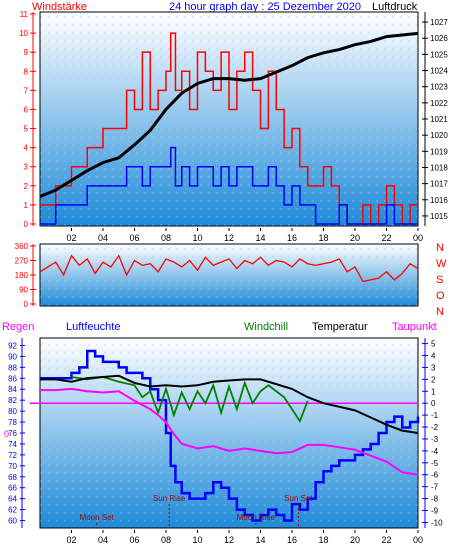 This screenshot has height=550, width=462. What do you see at coordinates (22, 261) in the screenshot?
I see `direction-tick-label: 270` at bounding box center [22, 261].